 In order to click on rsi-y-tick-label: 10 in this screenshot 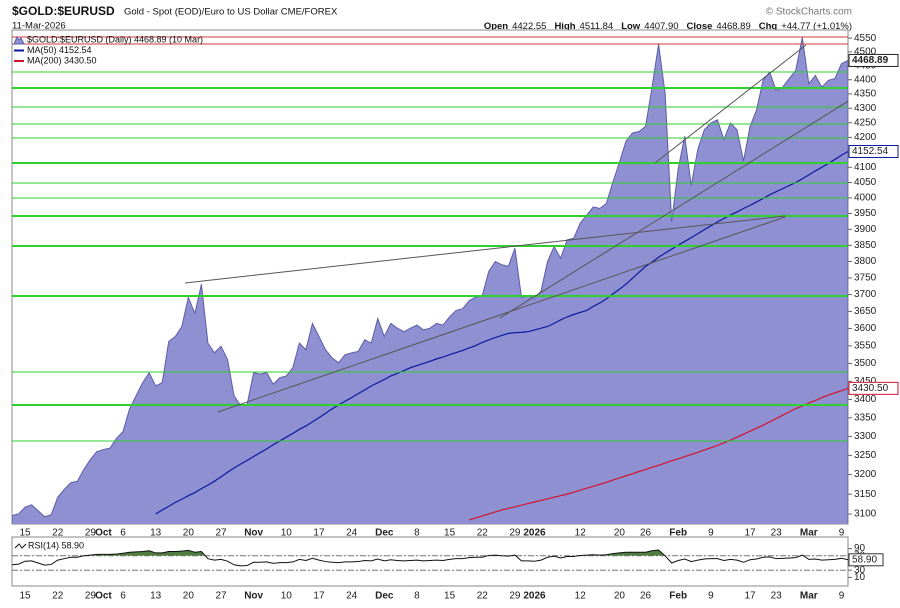, I will do `click(860, 577)`.